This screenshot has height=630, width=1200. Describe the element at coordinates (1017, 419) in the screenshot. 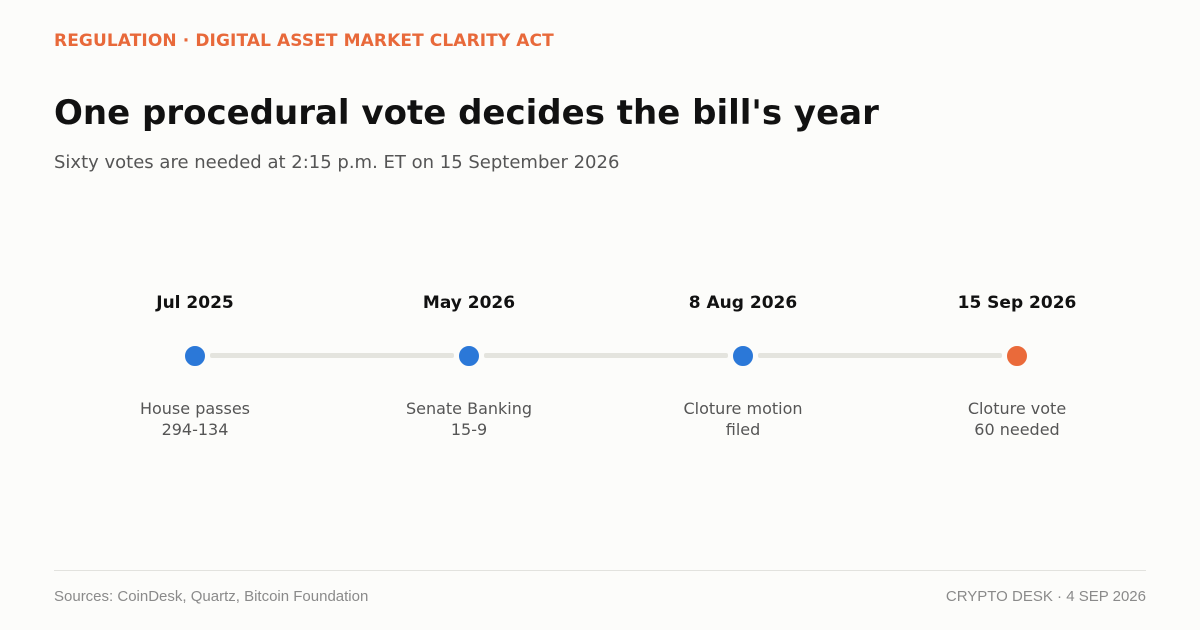

I see `milestone-description: Cloture vote 60 needed` at that location.